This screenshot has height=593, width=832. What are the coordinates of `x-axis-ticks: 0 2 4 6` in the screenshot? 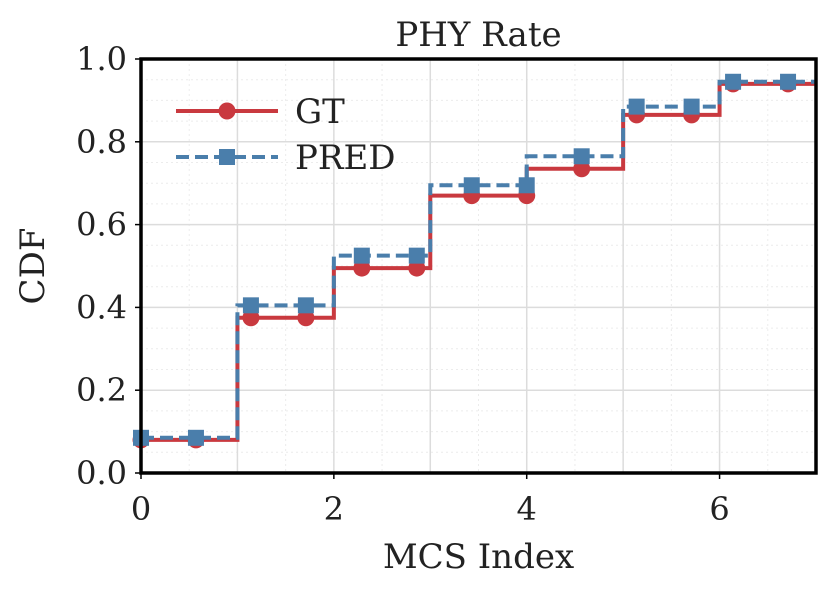 It's located at (430, 500).